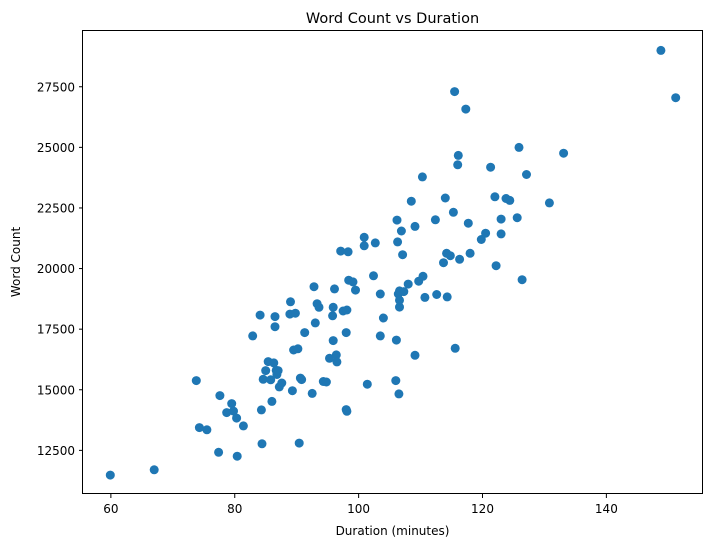 The width and height of the screenshot is (713, 547). I want to click on x-tick-label-0: 60, so click(110, 509).